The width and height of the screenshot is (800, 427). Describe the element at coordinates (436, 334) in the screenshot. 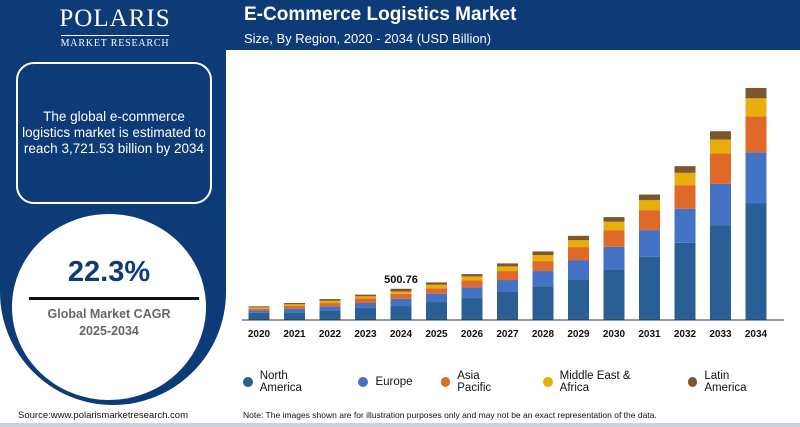

I see `x-tick-label: 2025` at that location.